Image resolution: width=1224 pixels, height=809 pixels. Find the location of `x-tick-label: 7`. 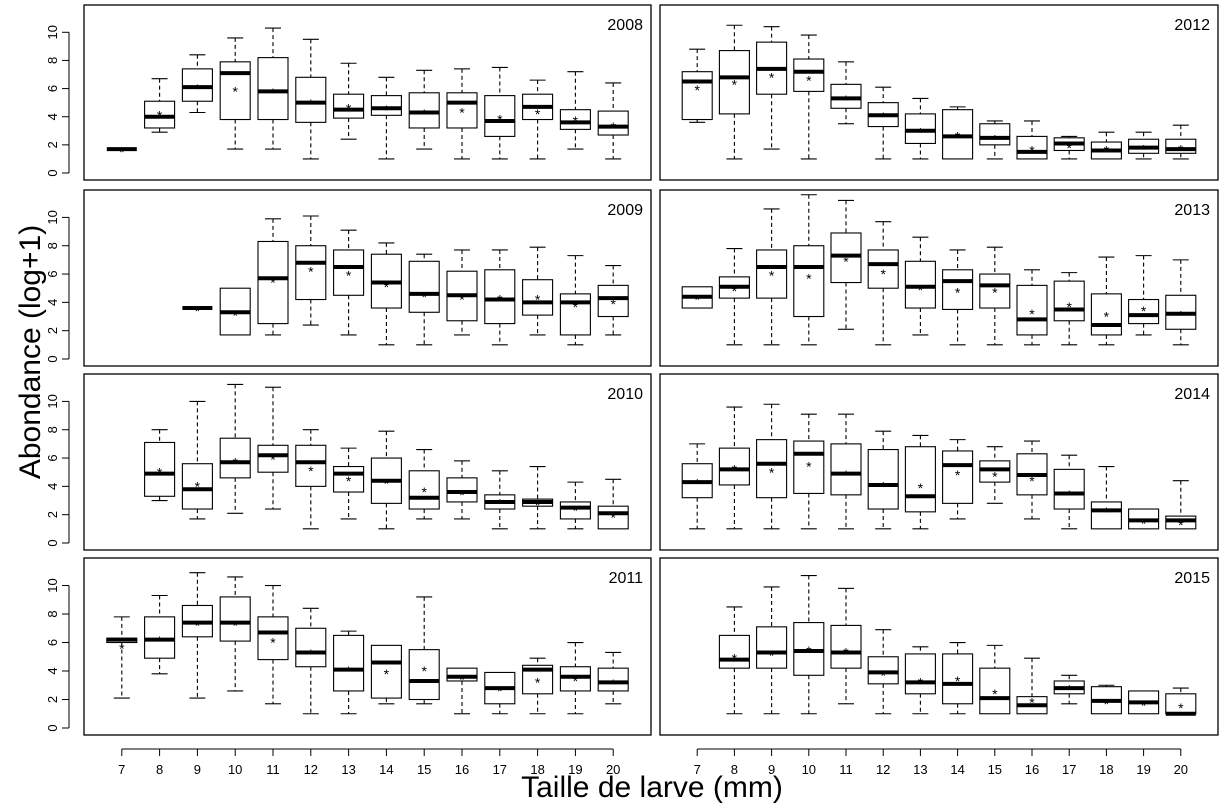

x-tick-label: 7 is located at coordinates (121, 769).